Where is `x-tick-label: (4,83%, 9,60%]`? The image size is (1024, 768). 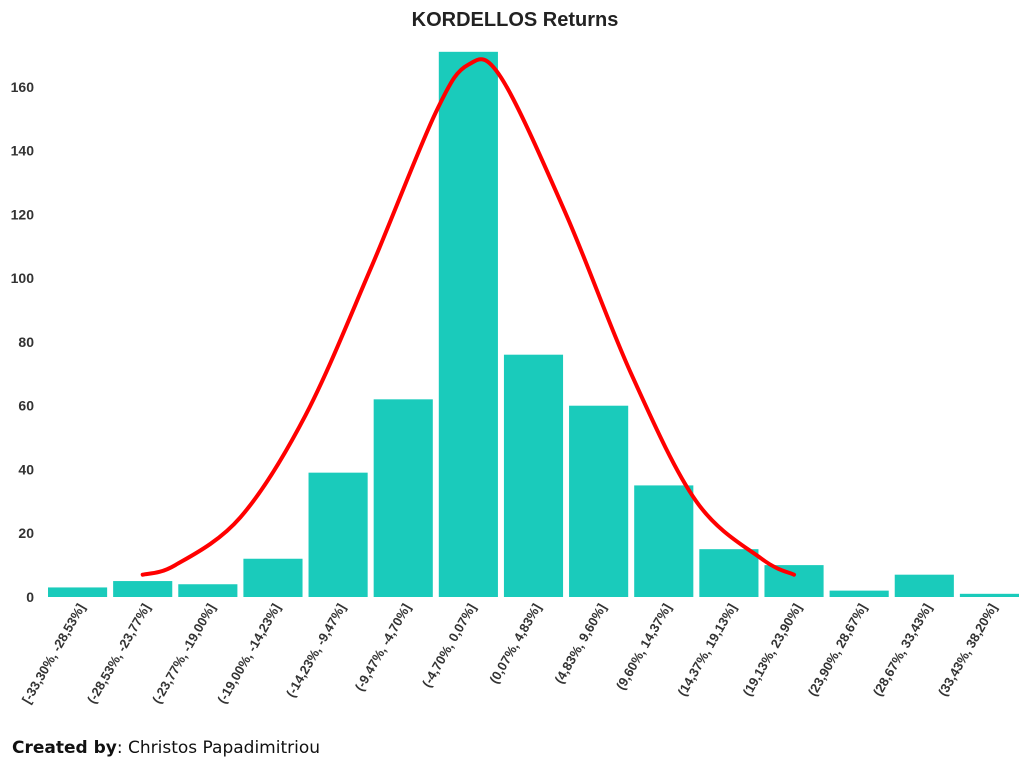 x-tick-label: (4,83%, 9,60%] is located at coordinates (580, 643).